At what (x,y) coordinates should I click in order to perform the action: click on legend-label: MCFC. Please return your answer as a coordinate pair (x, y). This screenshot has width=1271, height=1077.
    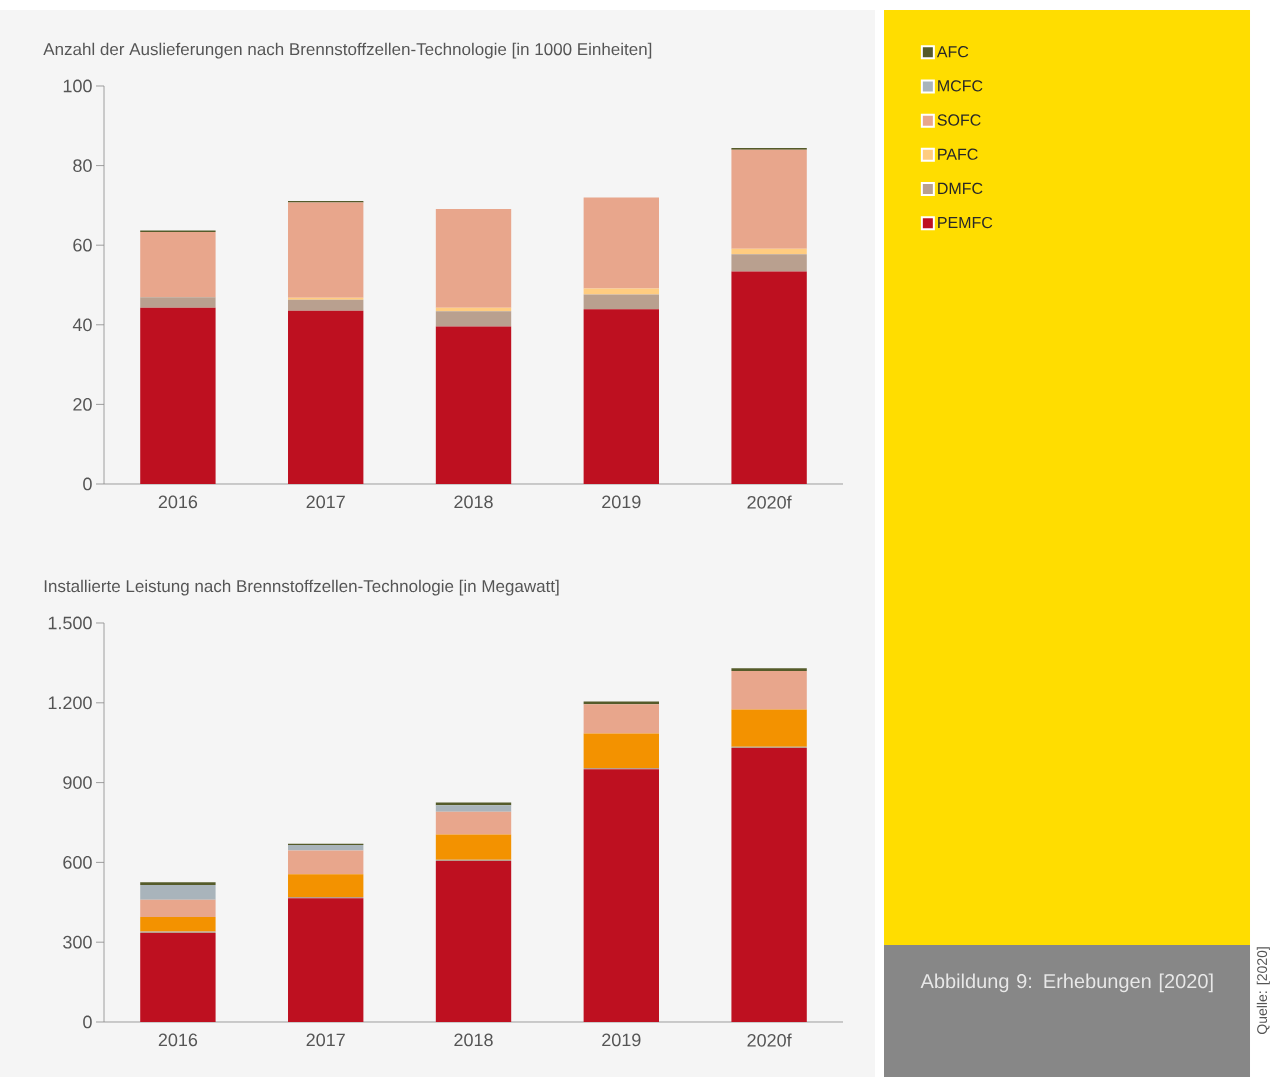
    Looking at the image, I should click on (960, 86).